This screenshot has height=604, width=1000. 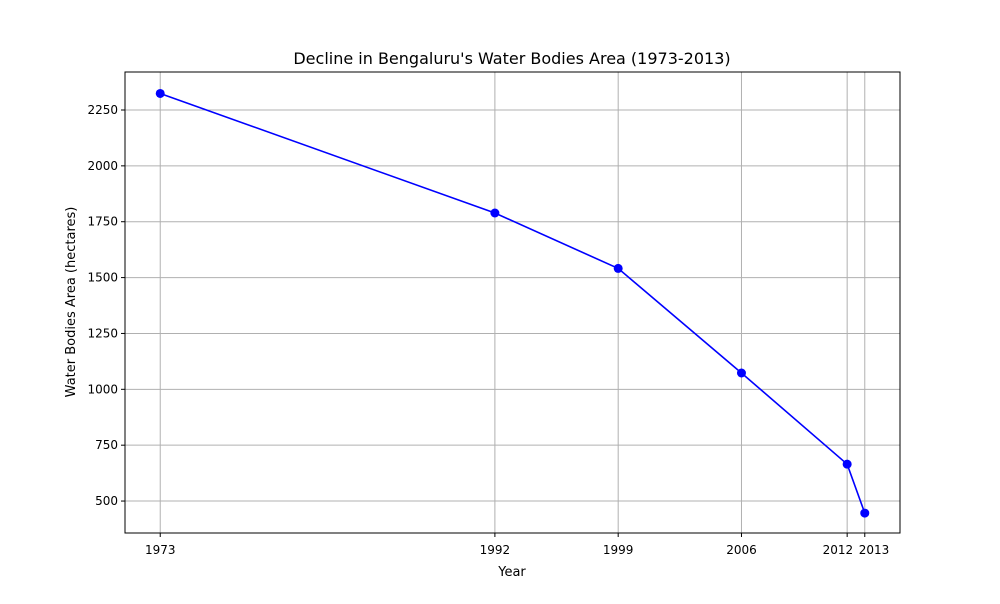 I want to click on y-tick-label: 2000, so click(x=102, y=166).